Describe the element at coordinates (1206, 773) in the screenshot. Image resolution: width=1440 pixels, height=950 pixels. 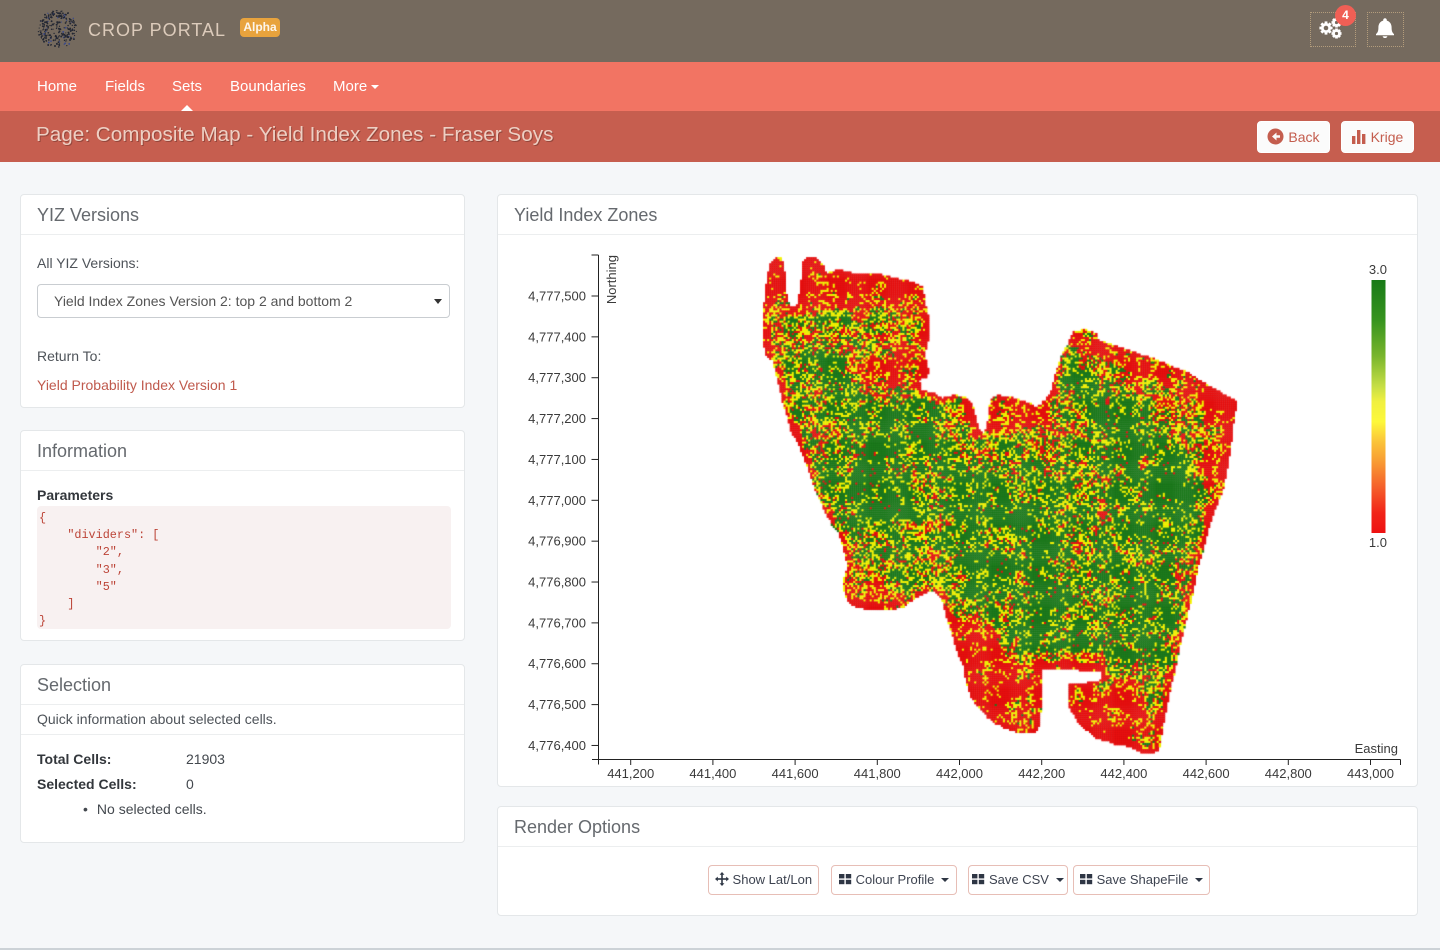
I see `svg-text: 442,600` at that location.